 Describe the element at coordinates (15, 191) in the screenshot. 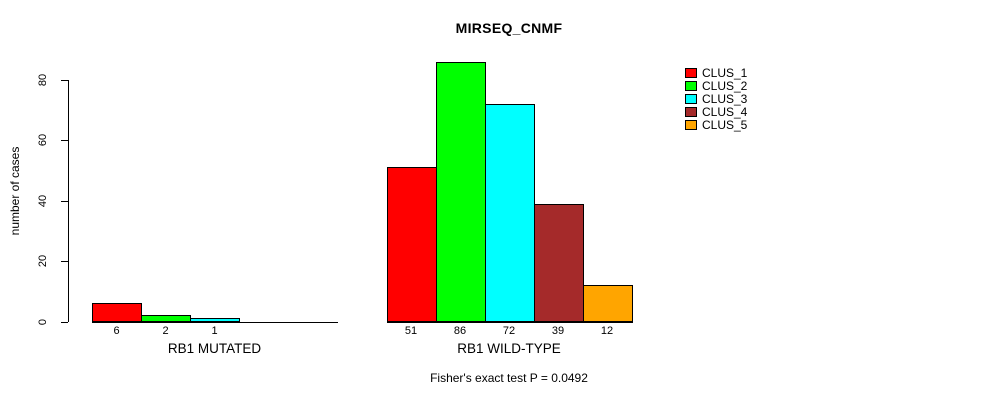

I see `y-axis-label: number of cases` at that location.